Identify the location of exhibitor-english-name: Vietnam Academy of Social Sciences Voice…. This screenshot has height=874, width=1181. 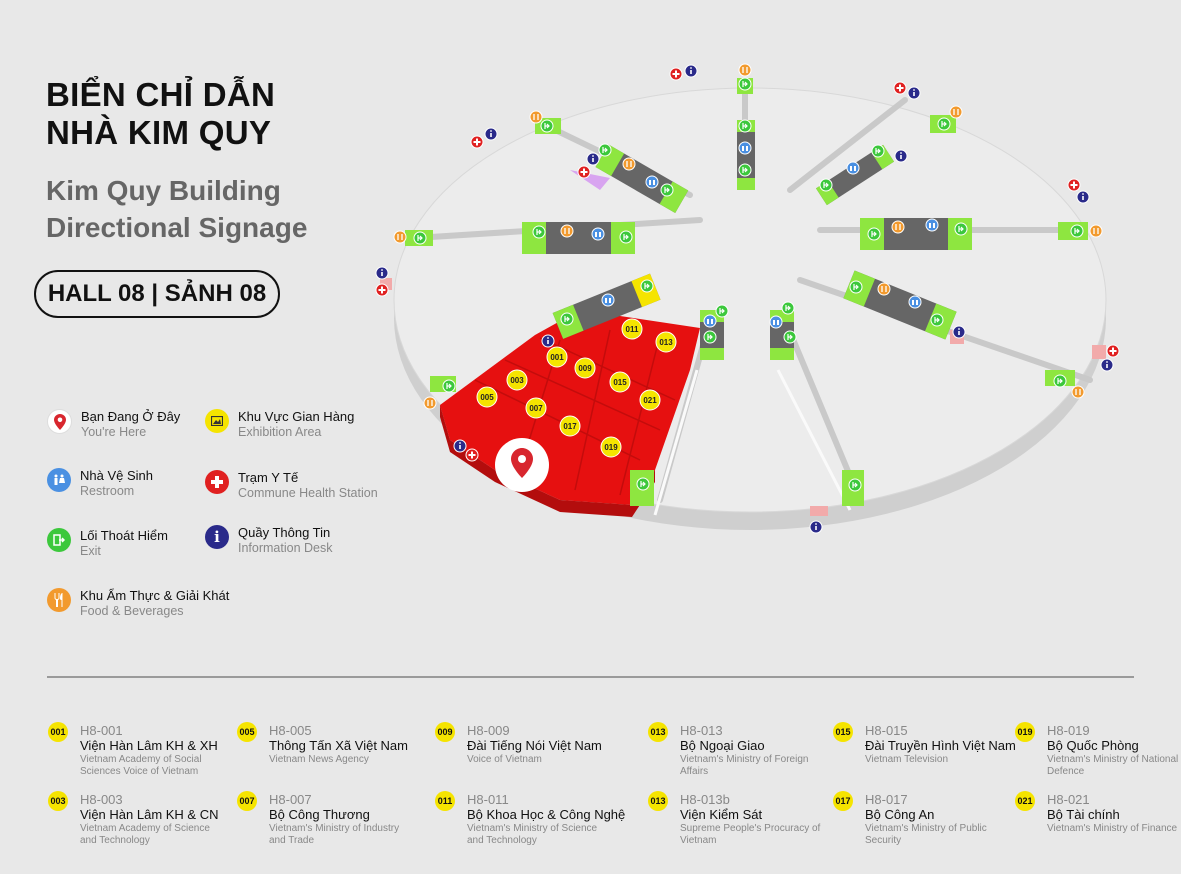
(141, 765).